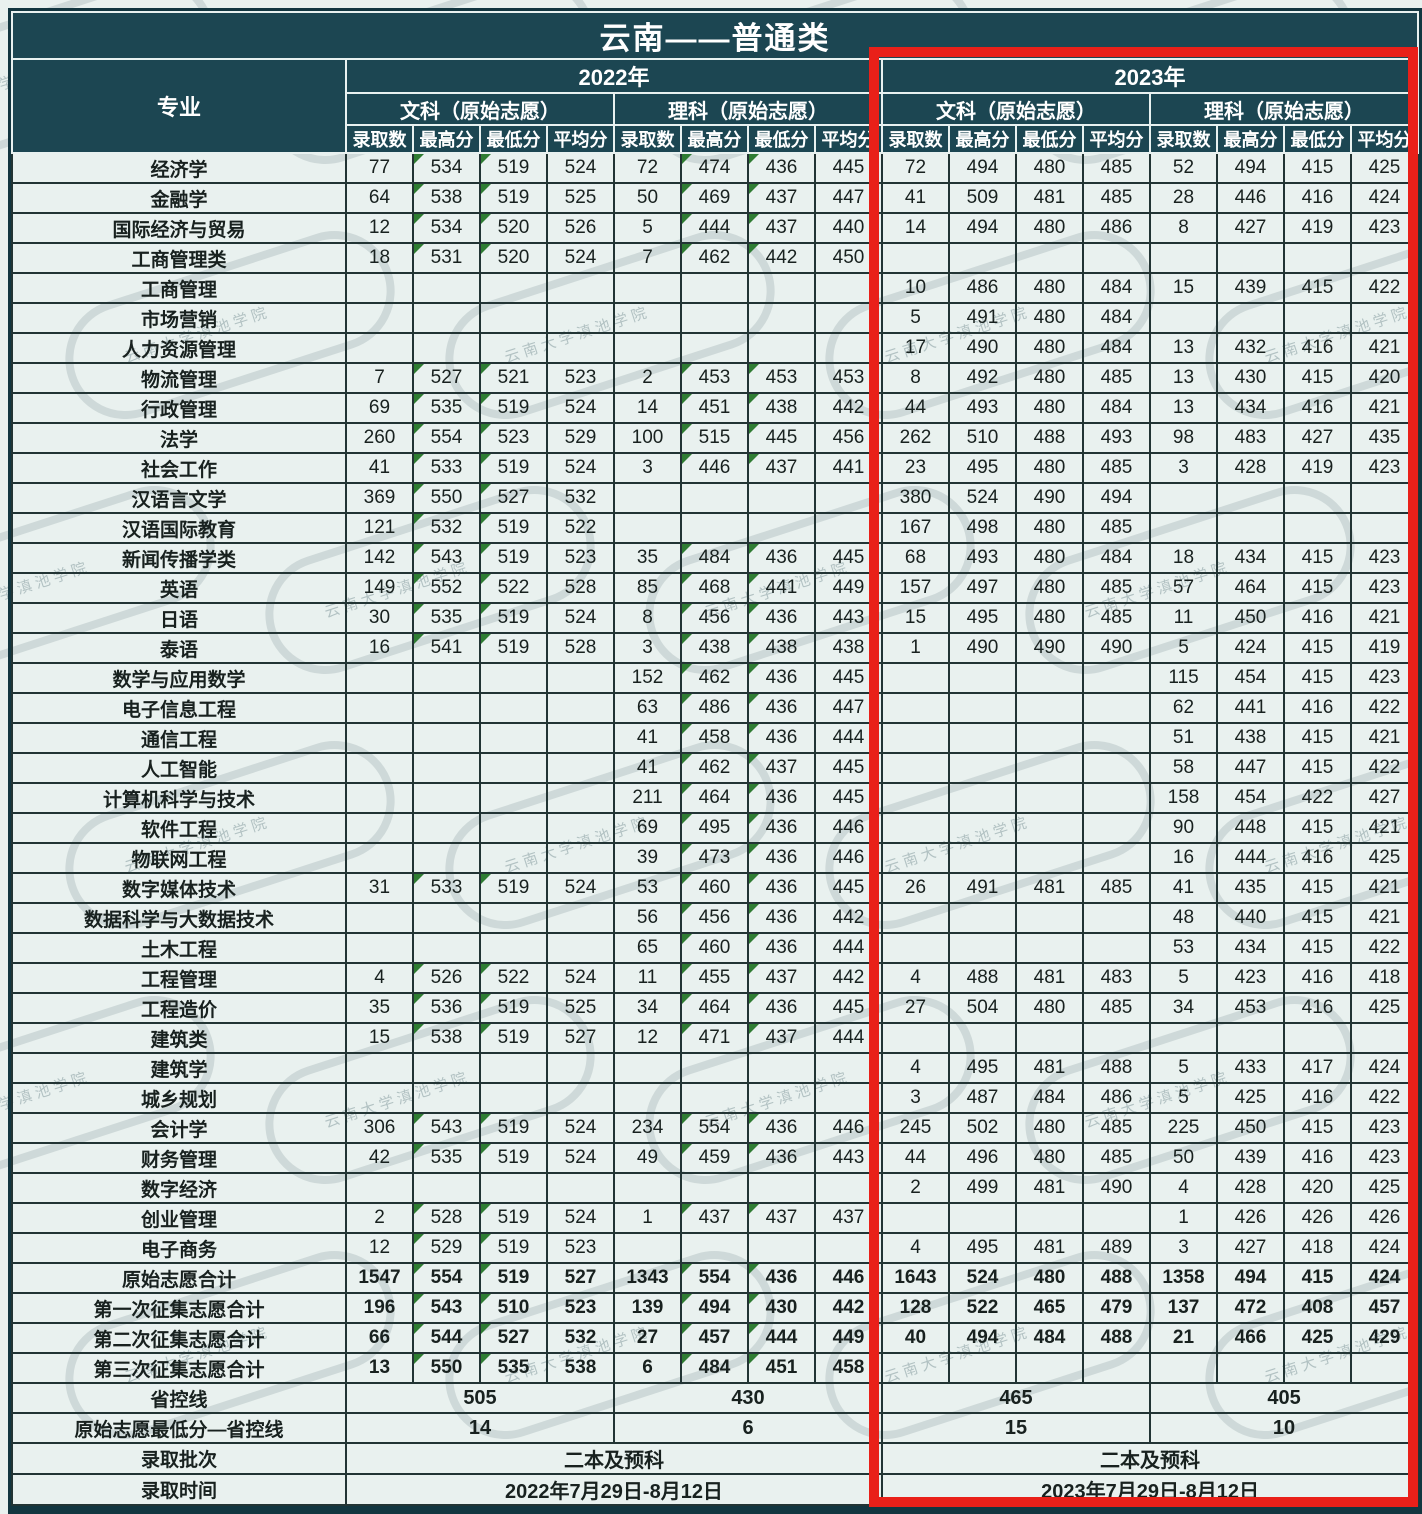  What do you see at coordinates (1250, 798) in the screenshot?
I see `score-cell: 454` at bounding box center [1250, 798].